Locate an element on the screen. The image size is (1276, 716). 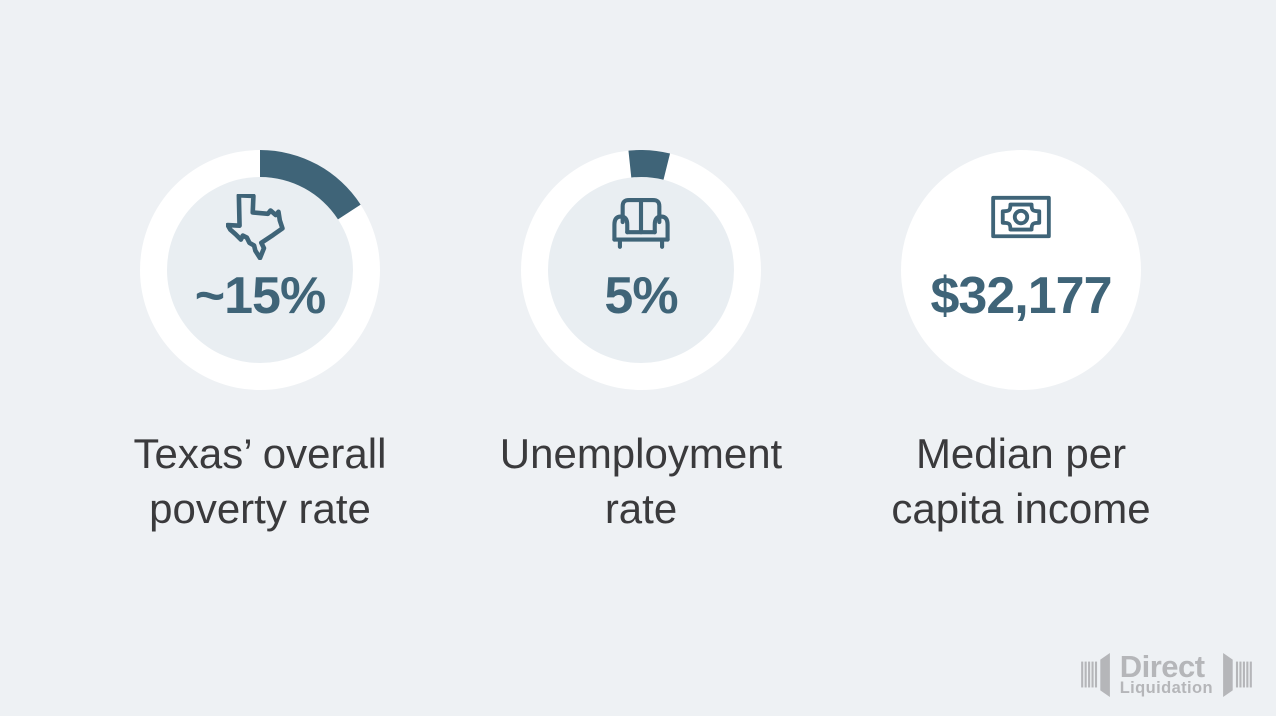
logo-subtext: Liquidation is located at coordinates (1166, 688).